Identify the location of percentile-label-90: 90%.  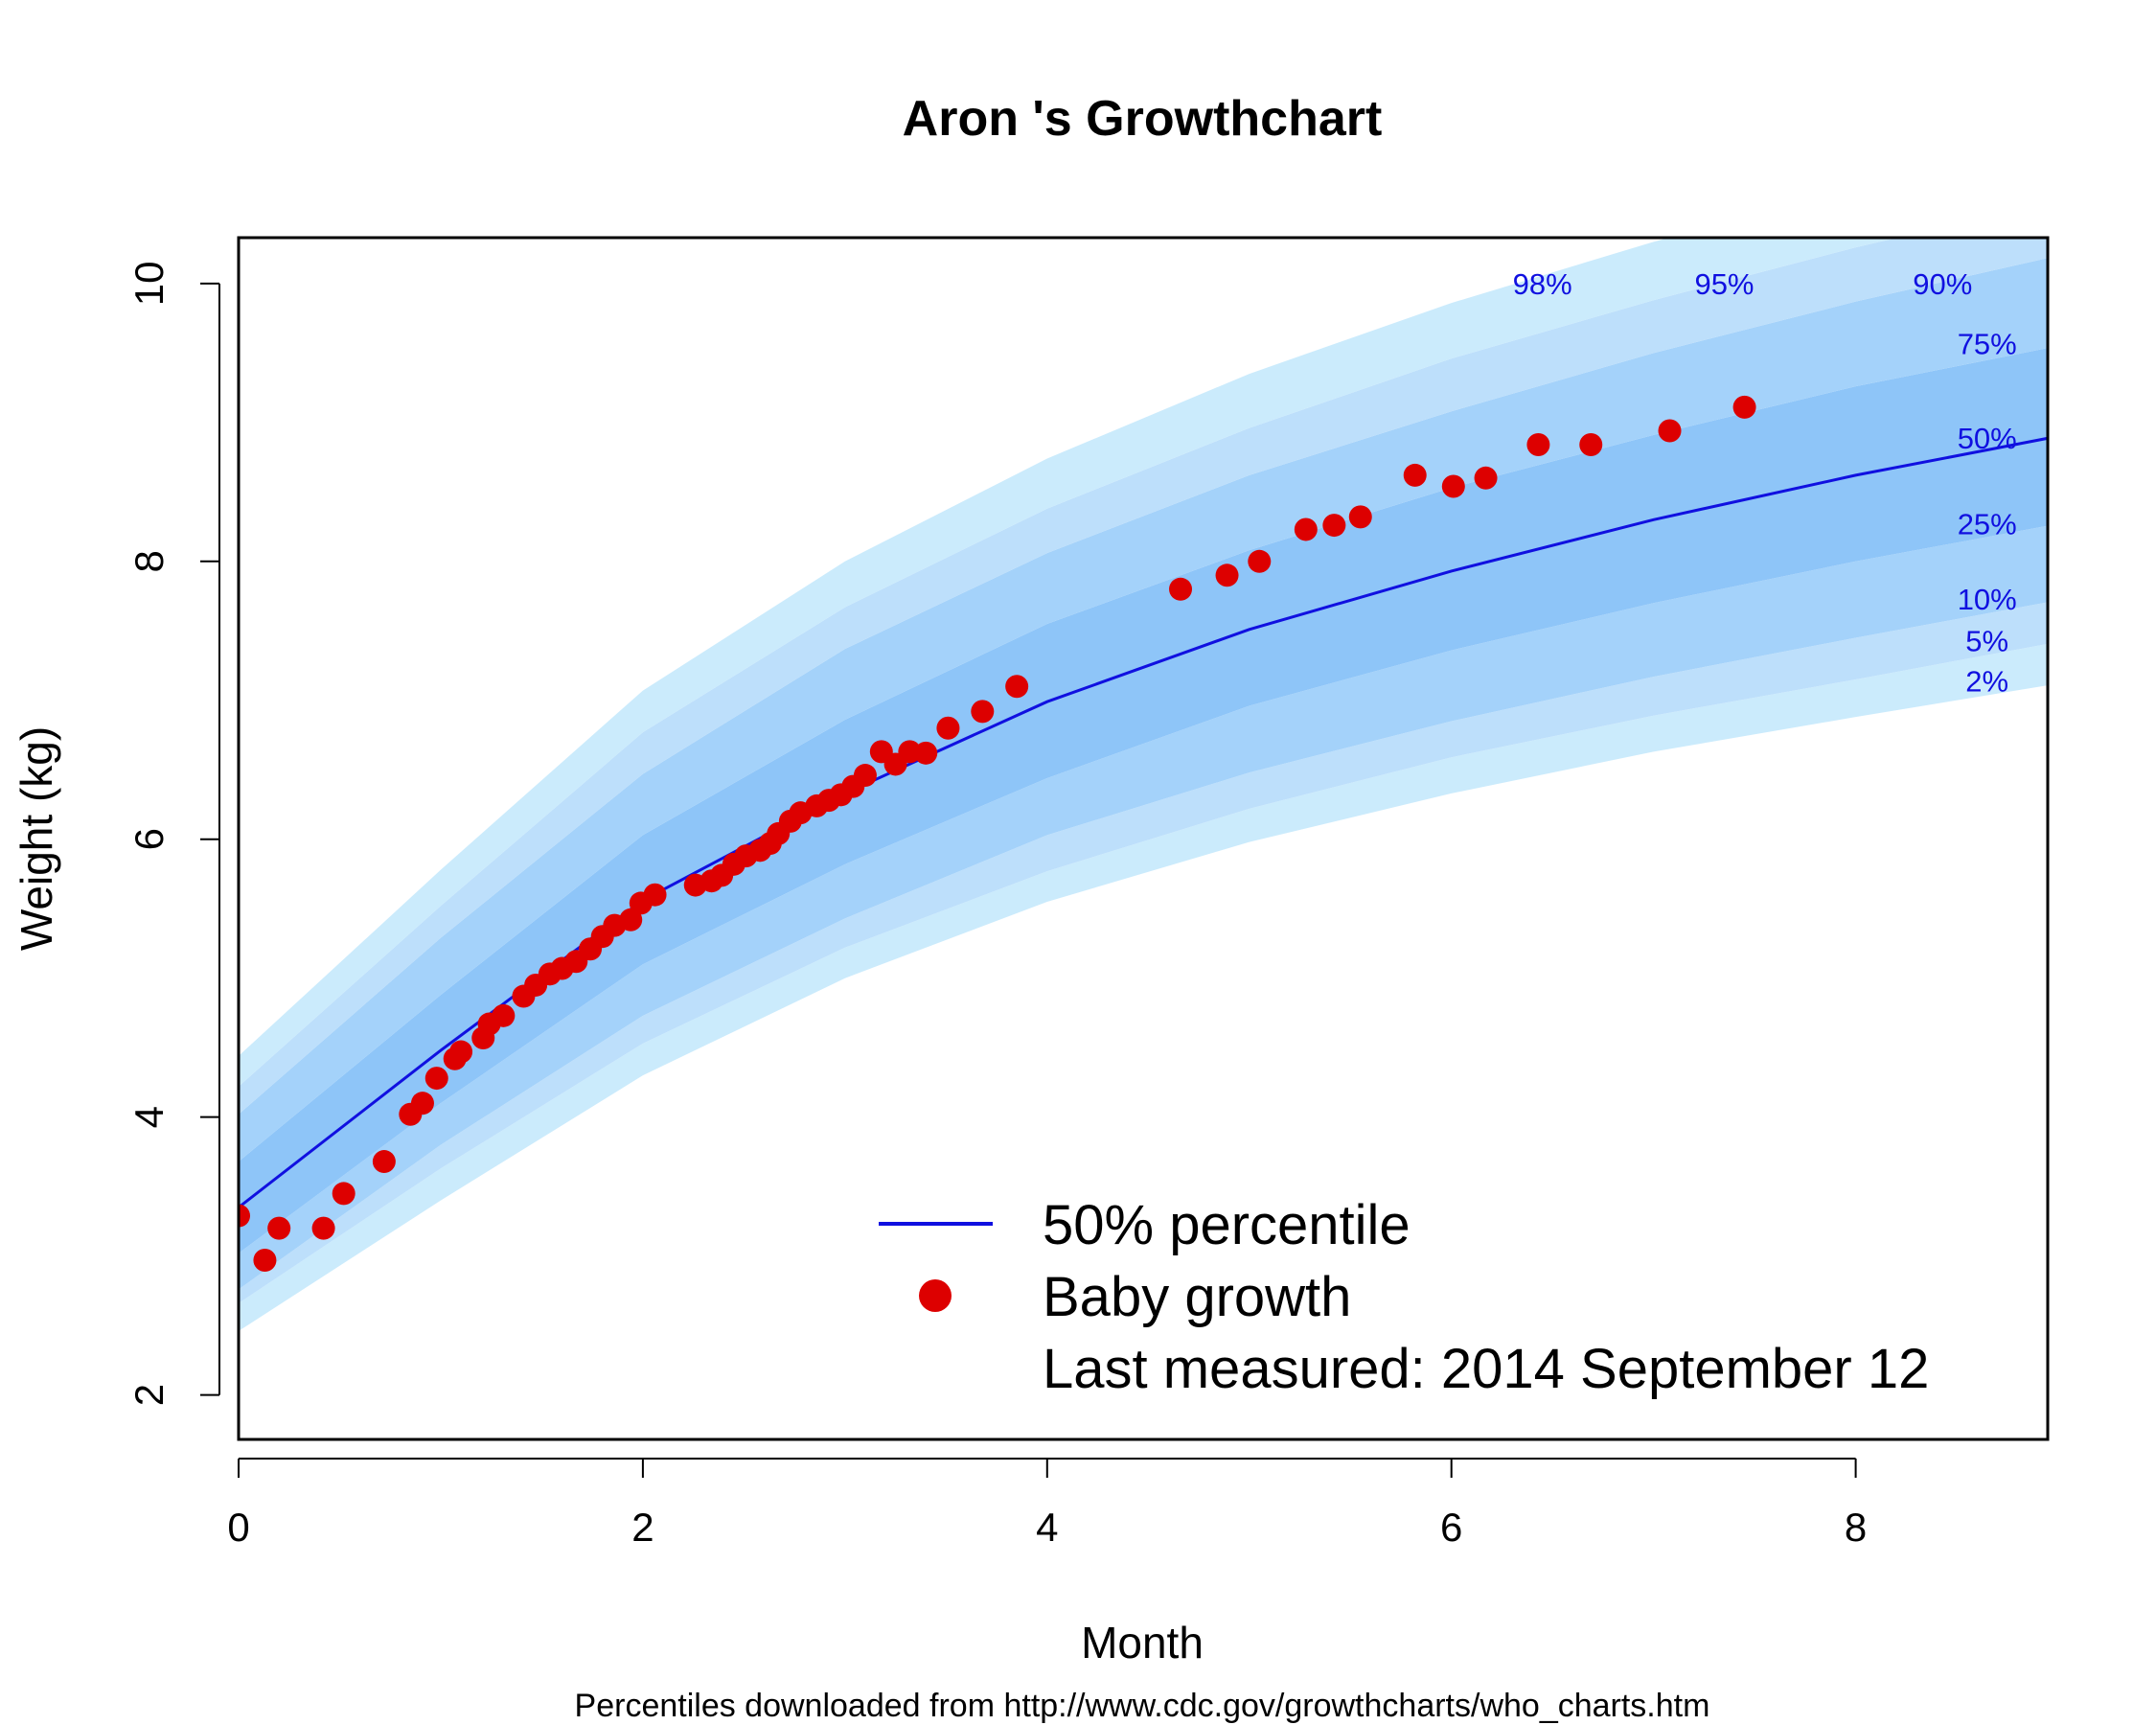
(1942, 284).